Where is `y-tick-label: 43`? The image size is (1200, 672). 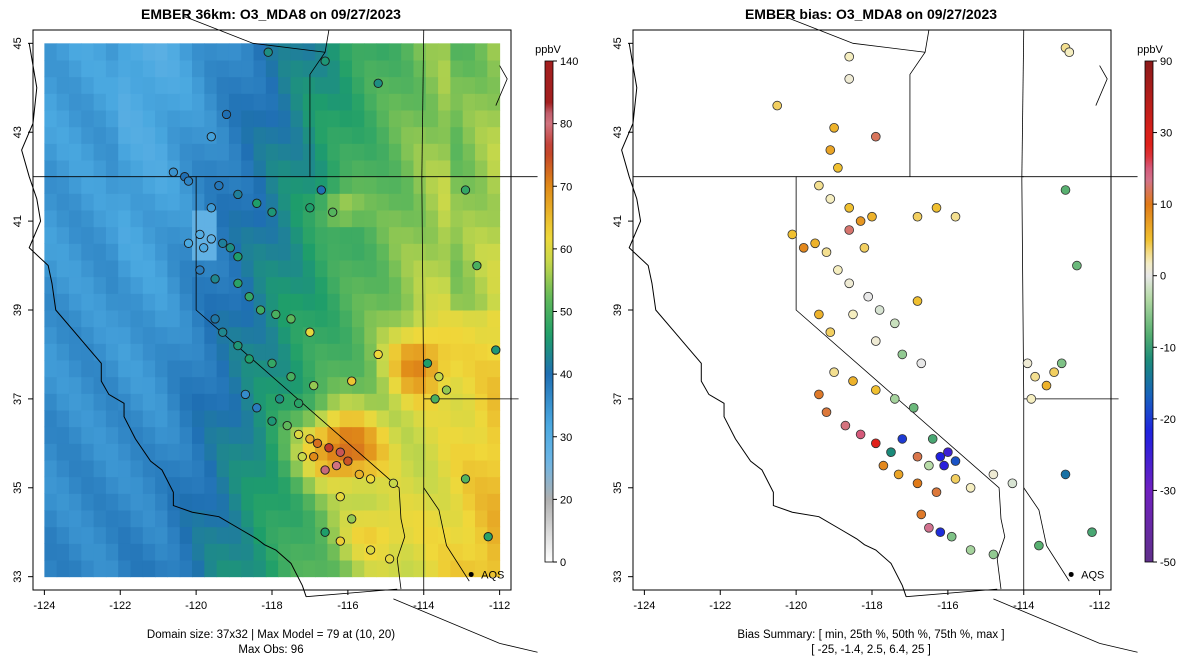 y-tick-label: 43 is located at coordinates (618, 132).